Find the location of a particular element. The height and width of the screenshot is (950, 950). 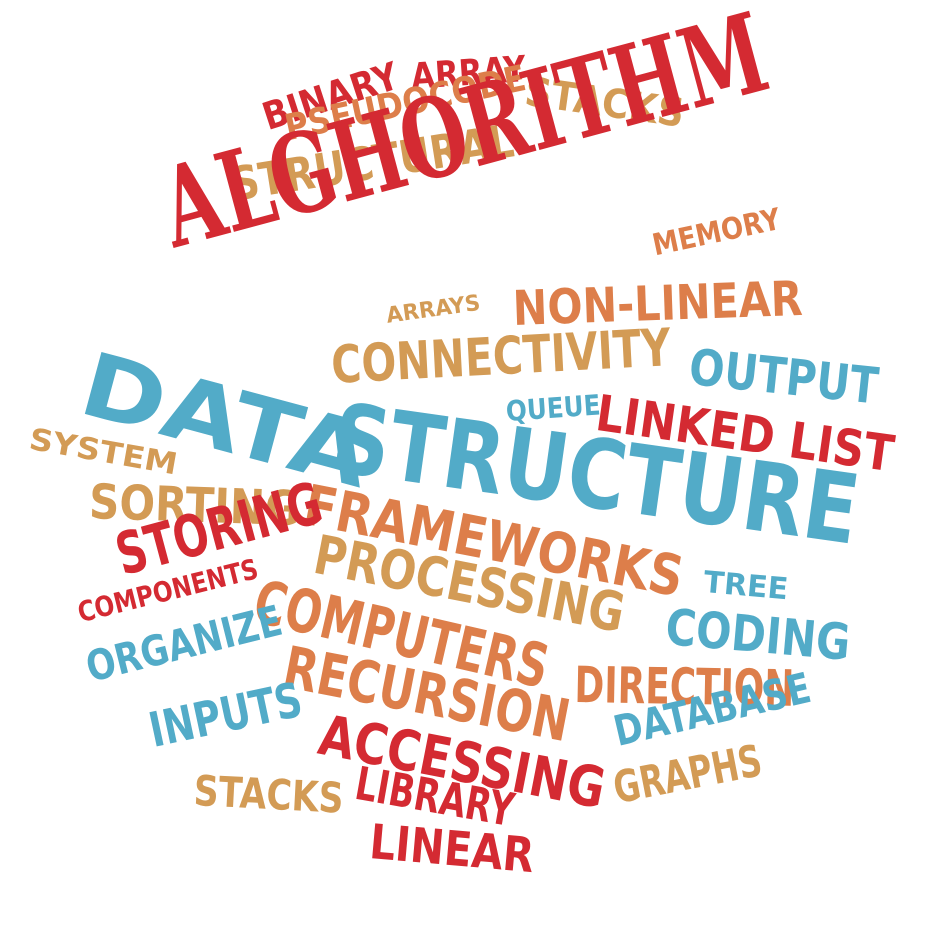

word-linear: LINEAR is located at coordinates (452, 849).